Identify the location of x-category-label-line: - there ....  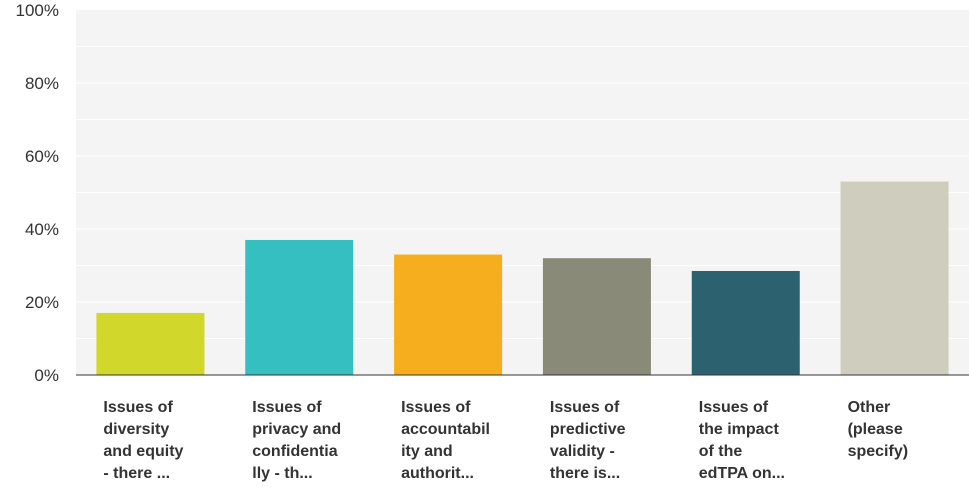
(136, 473).